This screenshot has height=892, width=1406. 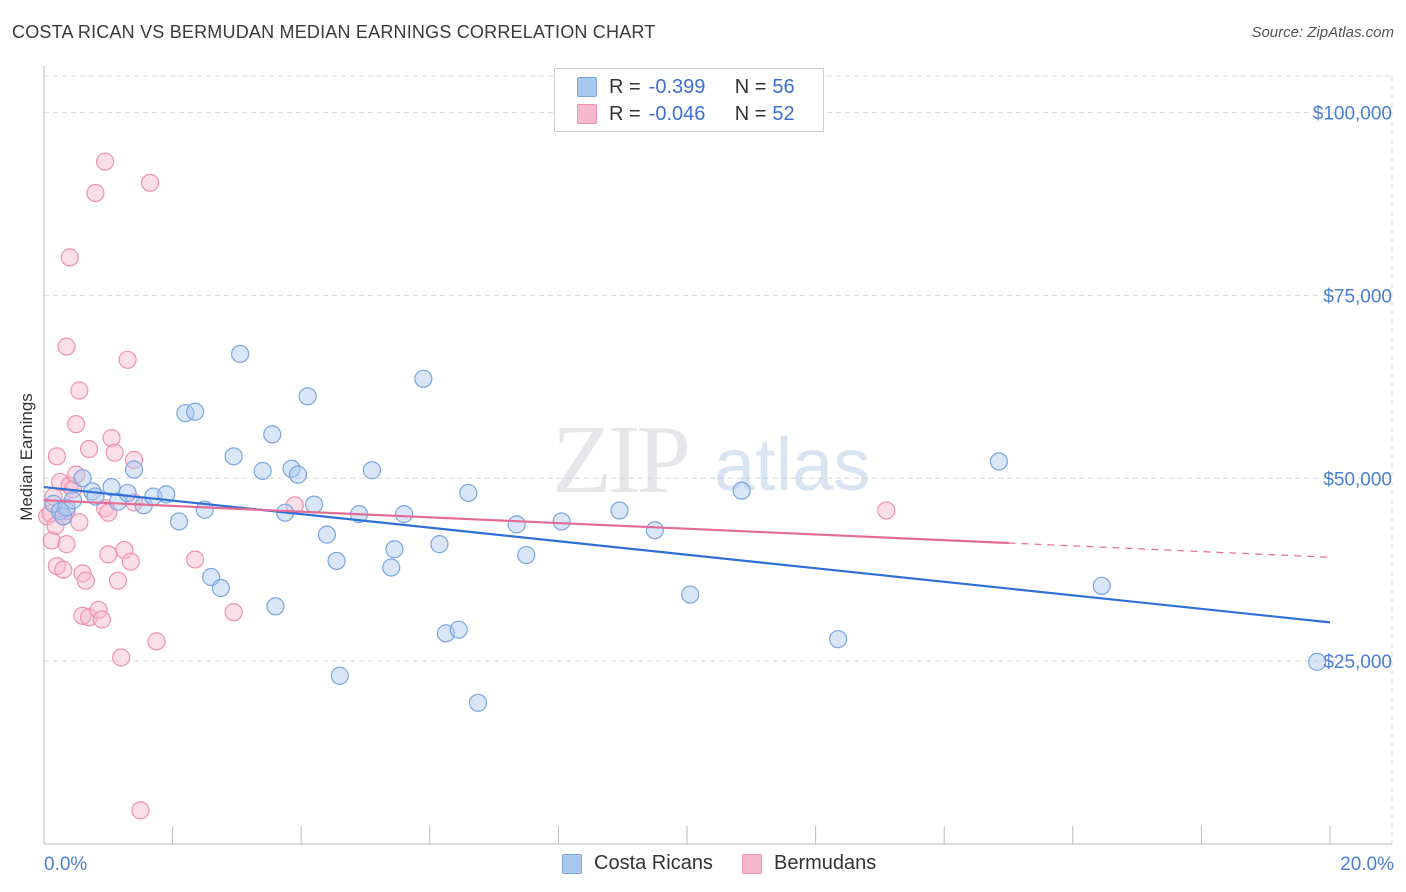 I want to click on legend-n-value: 56, so click(x=783, y=86).